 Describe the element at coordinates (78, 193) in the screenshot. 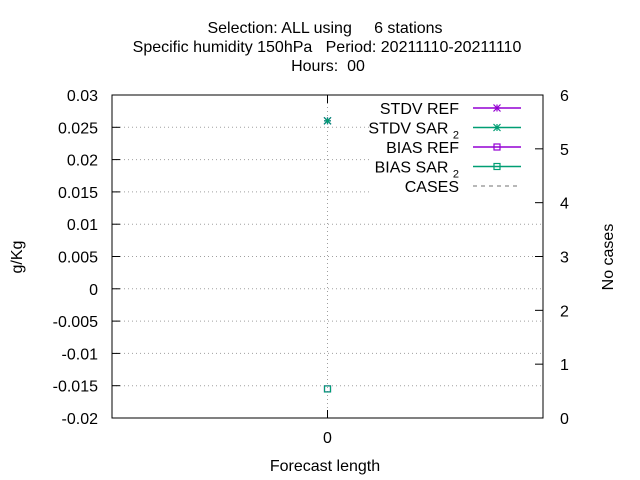

I see `y-tick-label: 0.015` at that location.